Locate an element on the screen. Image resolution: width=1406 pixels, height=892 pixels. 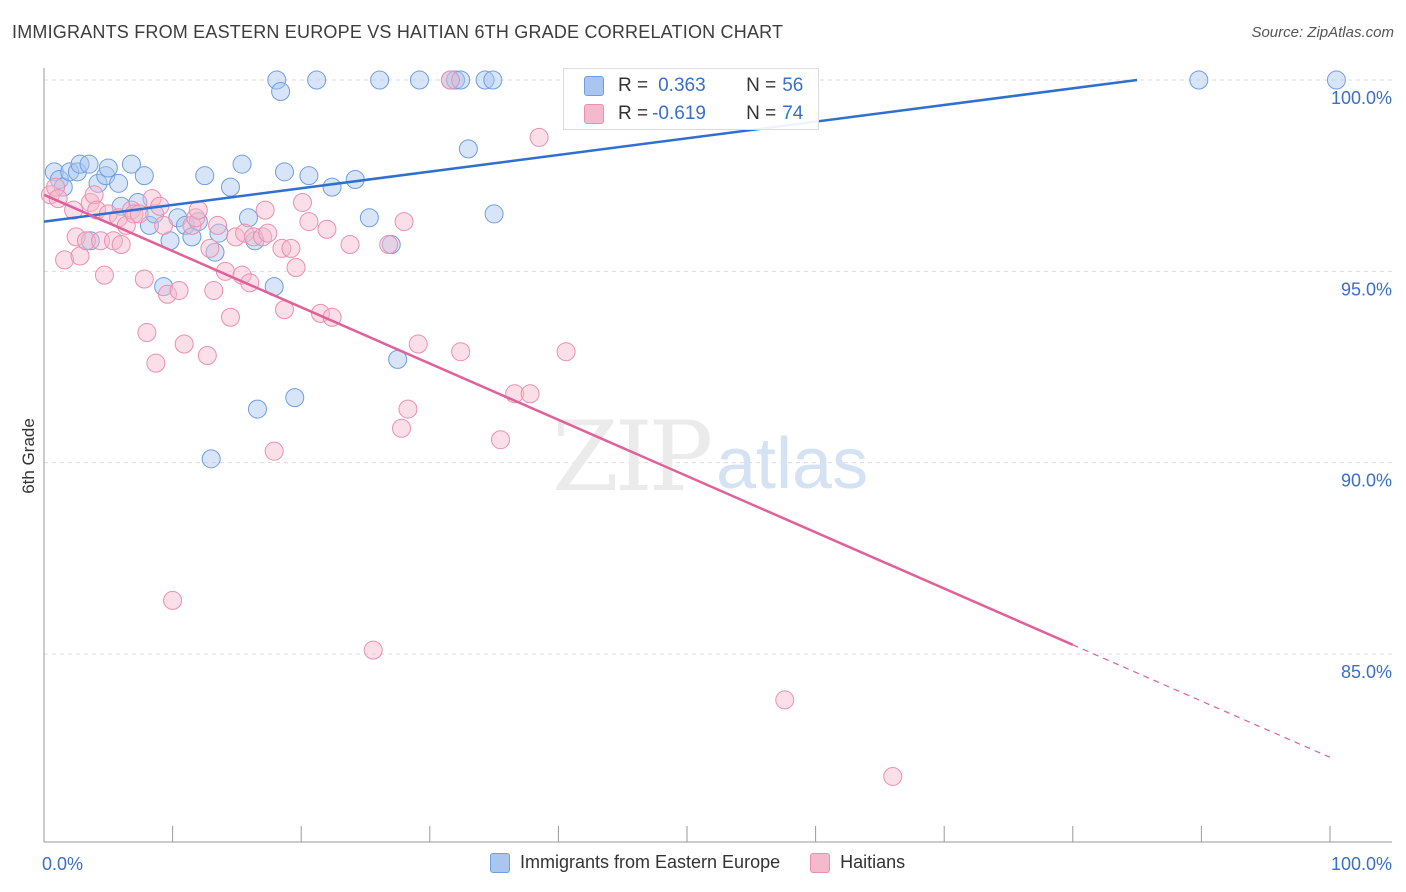
source-label: Source: ZipAtlas.com is located at coordinates (1322, 32).